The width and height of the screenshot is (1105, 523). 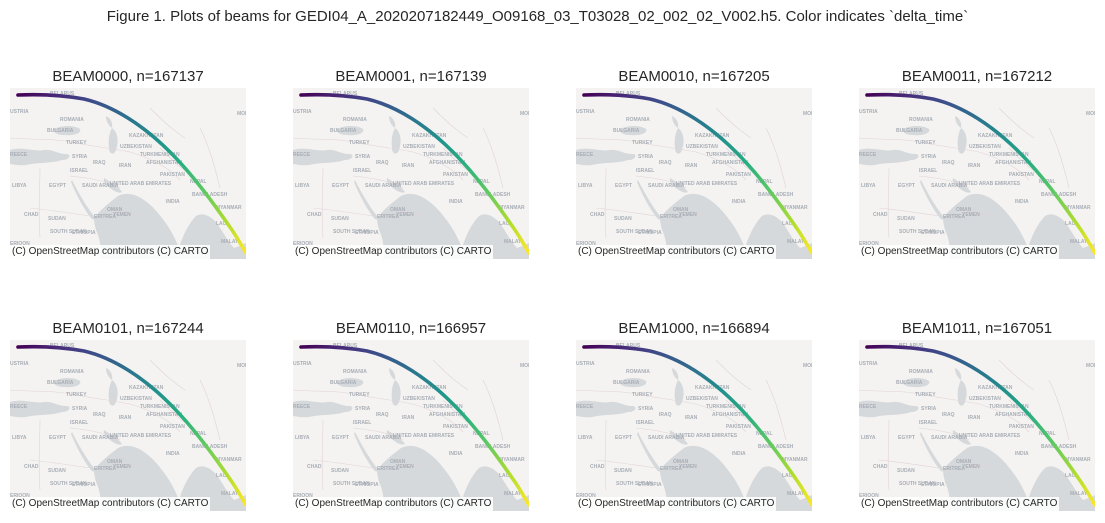 What do you see at coordinates (99, 415) in the screenshot?
I see `country-label: IRAQ` at bounding box center [99, 415].